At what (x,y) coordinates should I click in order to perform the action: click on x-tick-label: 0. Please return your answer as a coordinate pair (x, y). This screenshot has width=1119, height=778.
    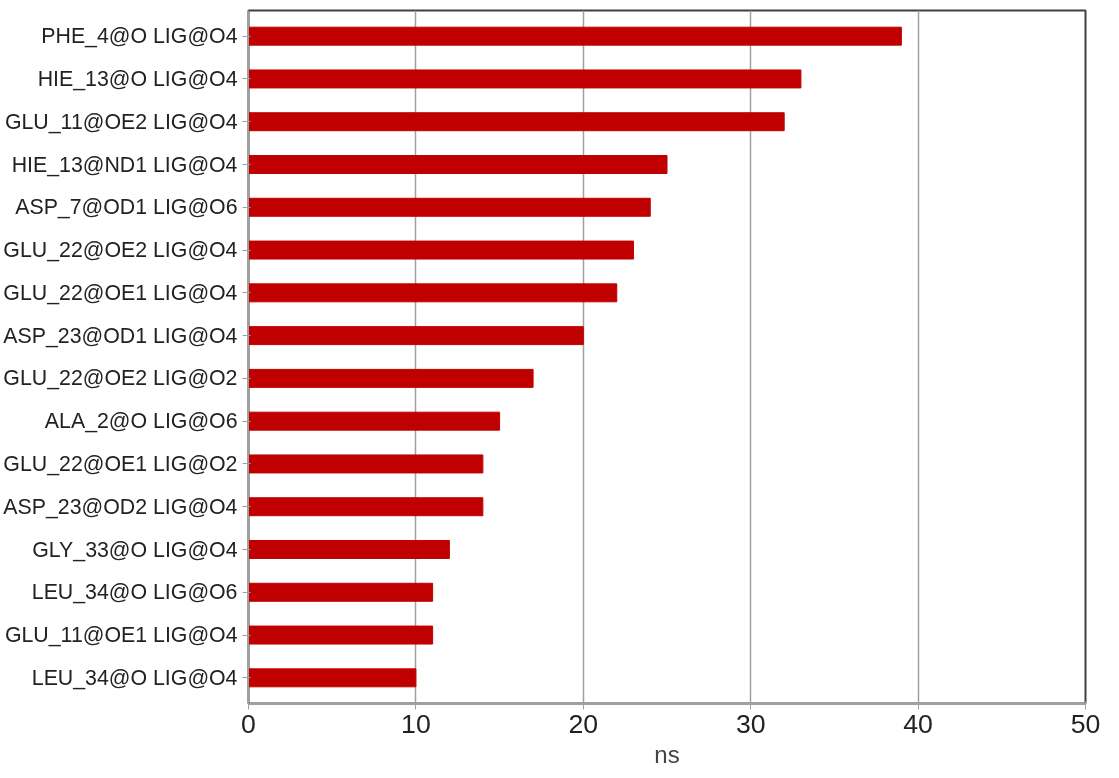
    Looking at the image, I should click on (248, 723).